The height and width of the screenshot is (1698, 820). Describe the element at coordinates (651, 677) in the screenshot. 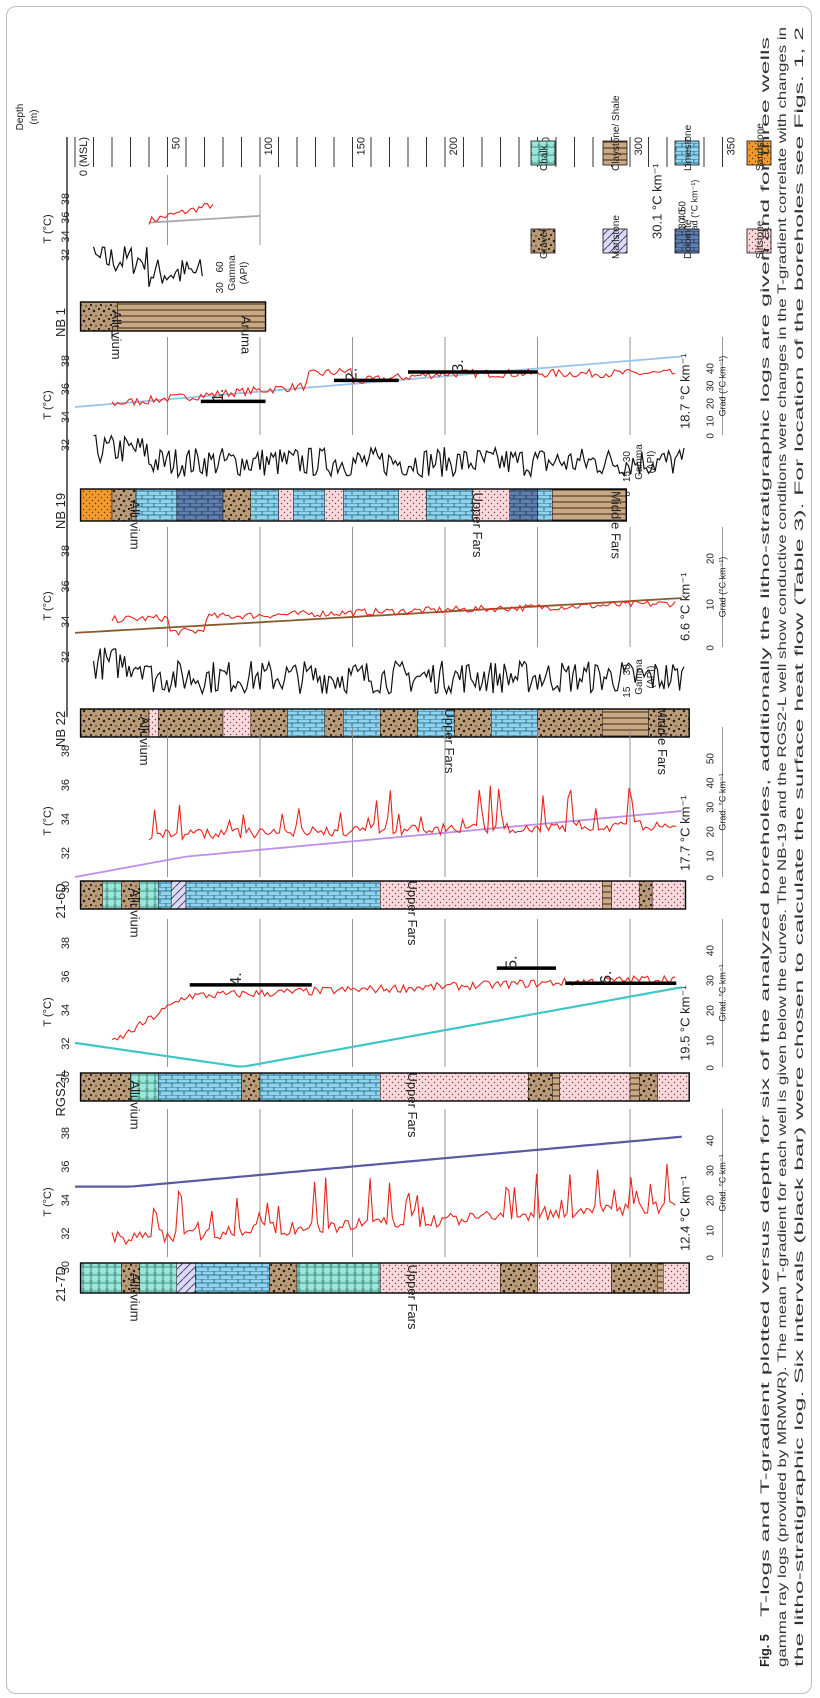

I see `gamma-axis-unit: (API)` at that location.